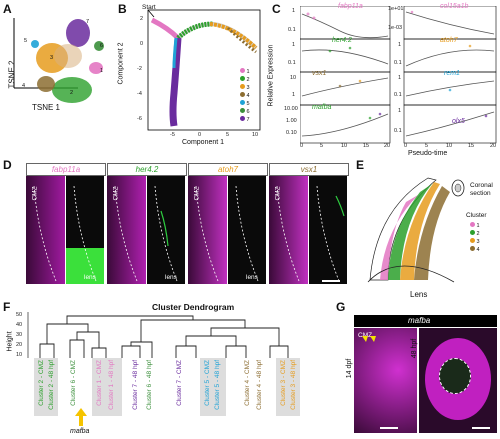  What do you see at coordinates (122, 9) in the screenshot?
I see `panel-label-b: B` at bounding box center [122, 9].